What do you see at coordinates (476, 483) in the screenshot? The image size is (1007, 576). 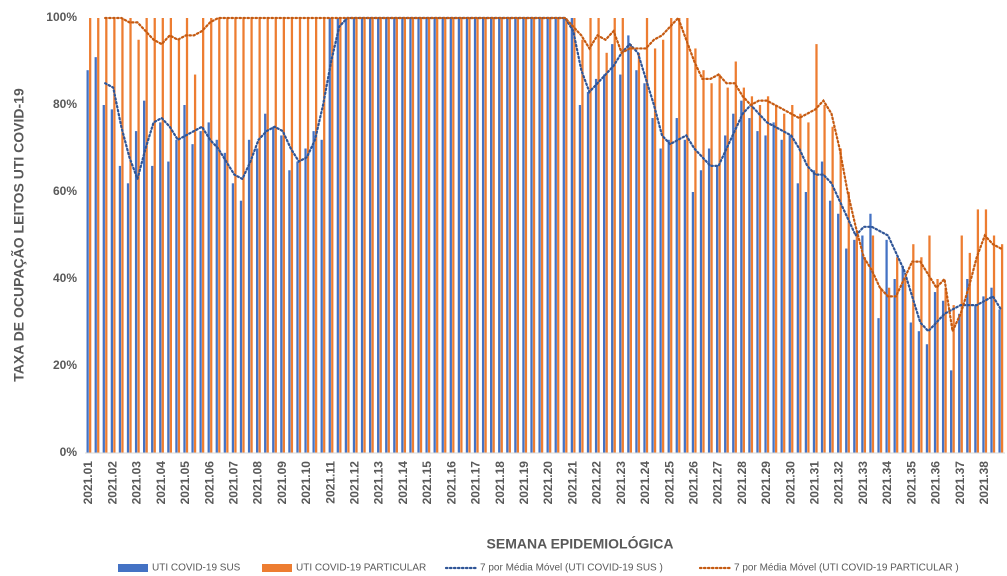 I see `x-tick-label: 2021.17` at bounding box center [476, 483].